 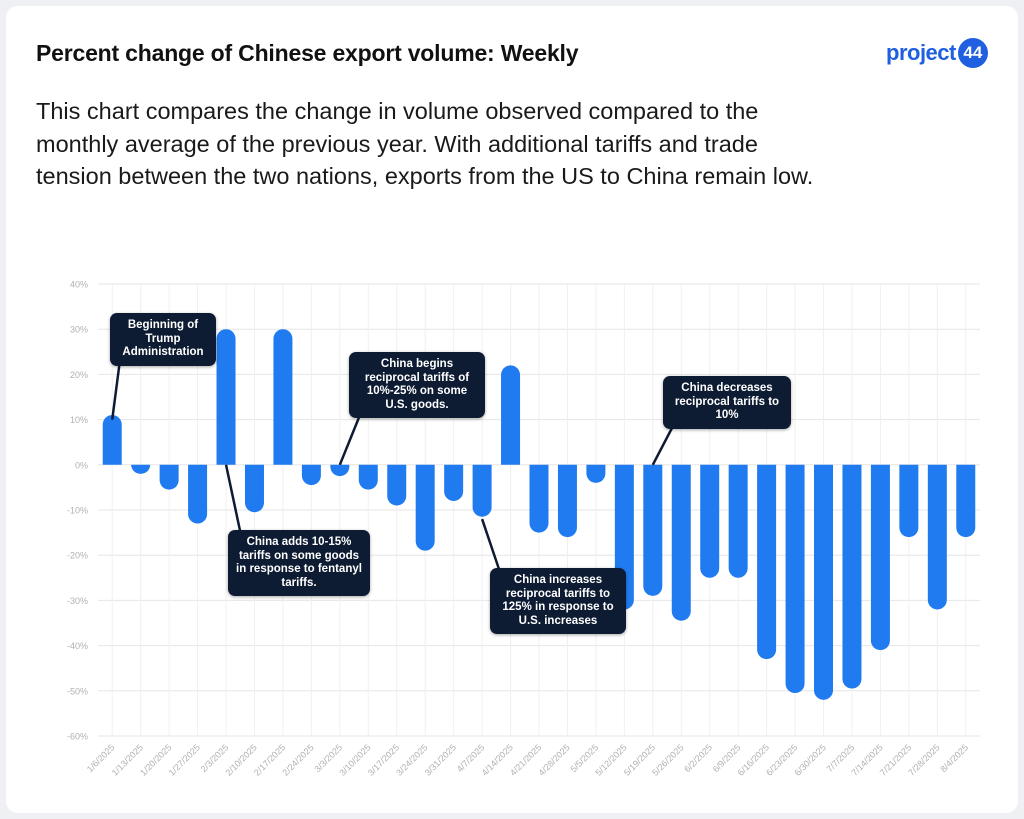 I want to click on bar-3-17-2025, so click(x=397, y=485).